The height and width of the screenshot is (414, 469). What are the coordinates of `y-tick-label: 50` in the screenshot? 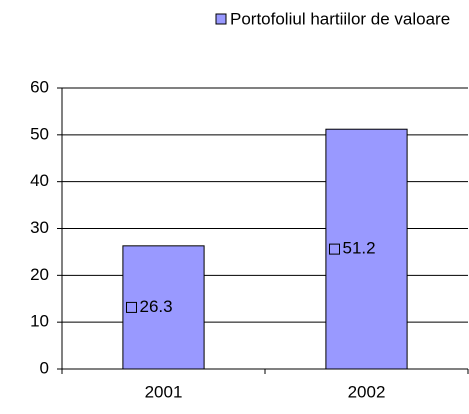 It's located at (39, 133).